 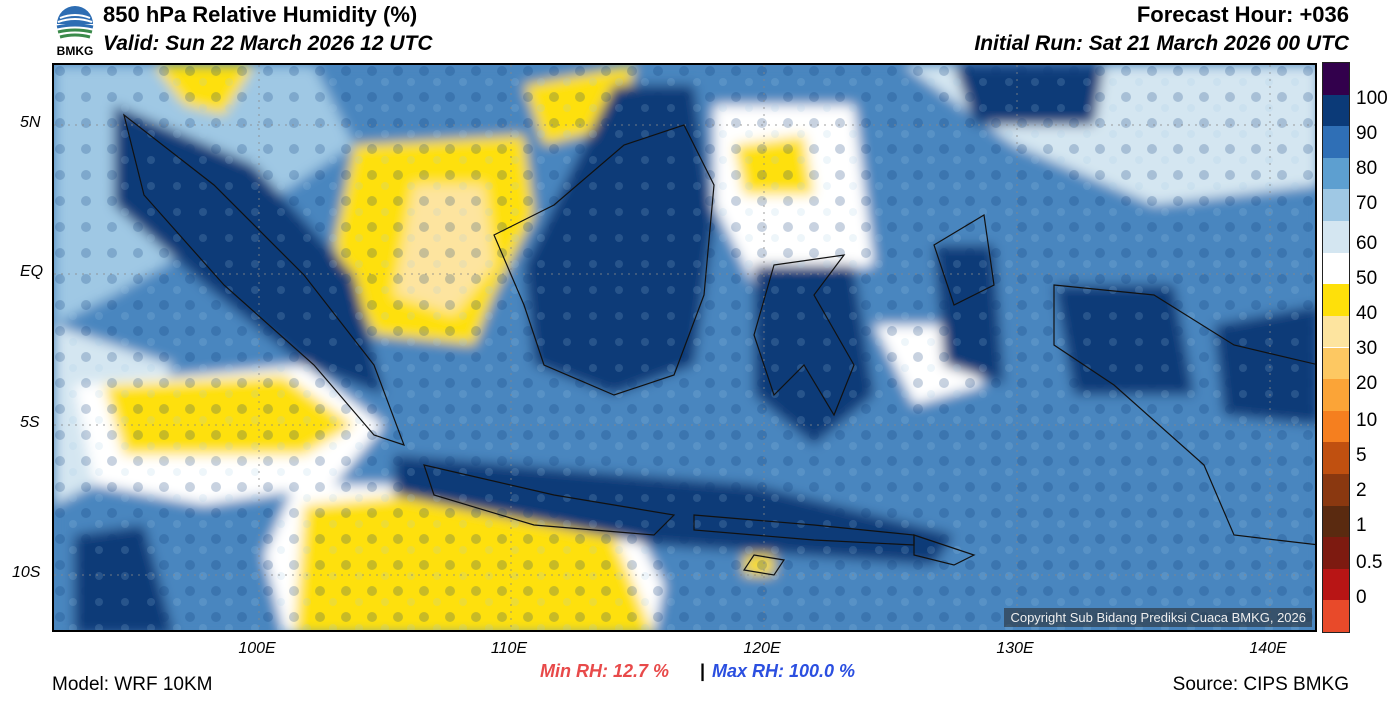 I want to click on lon-tick-140e: 140E, so click(x=1268, y=648).